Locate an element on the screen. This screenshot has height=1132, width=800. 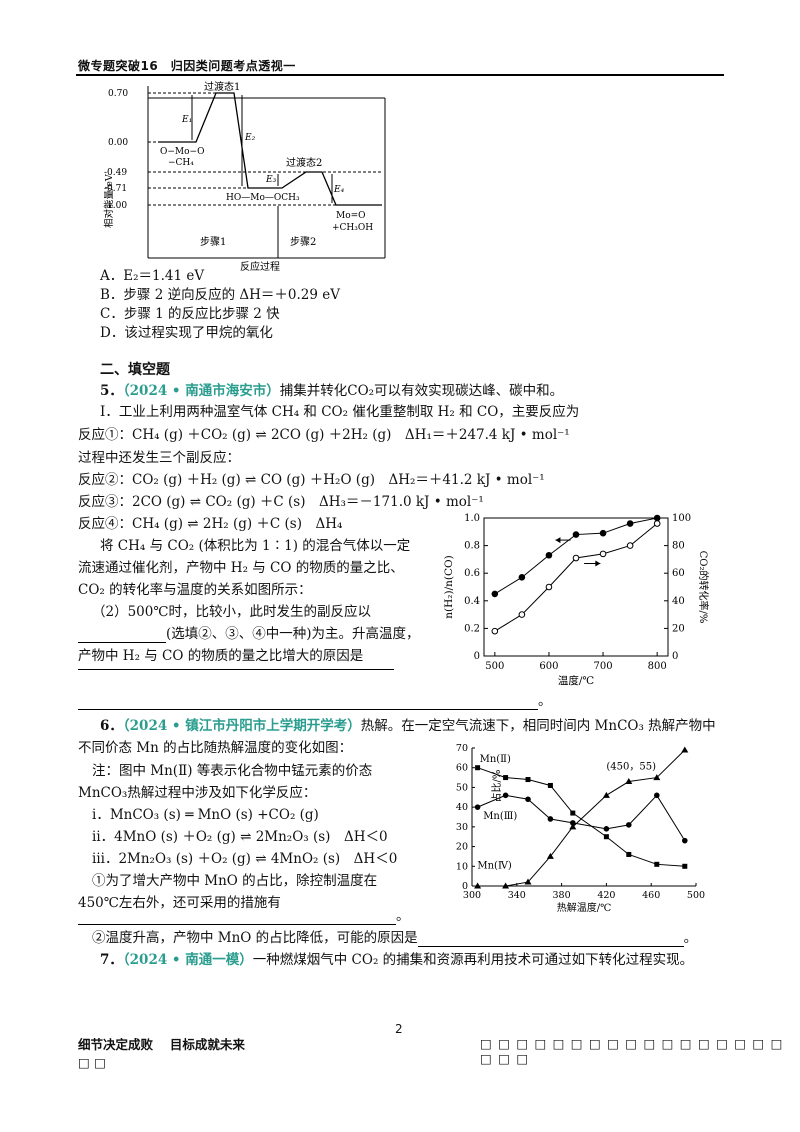
e4-label: E₄ is located at coordinates (339, 190).